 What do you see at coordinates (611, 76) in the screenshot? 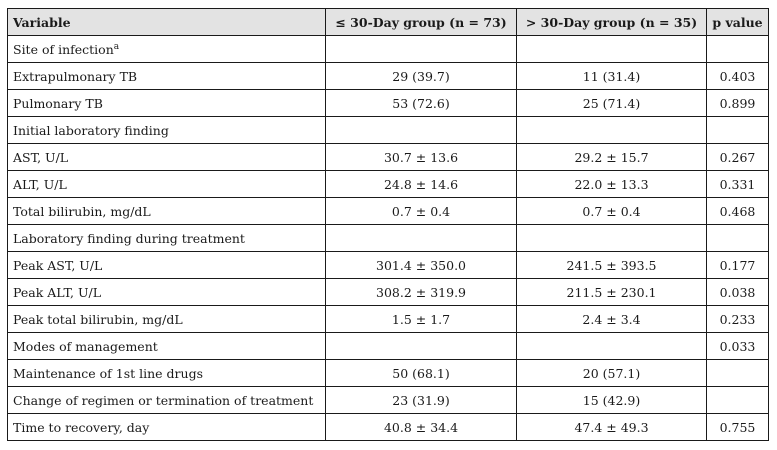
I see `cell-group2: 11 (31.4)` at bounding box center [611, 76].